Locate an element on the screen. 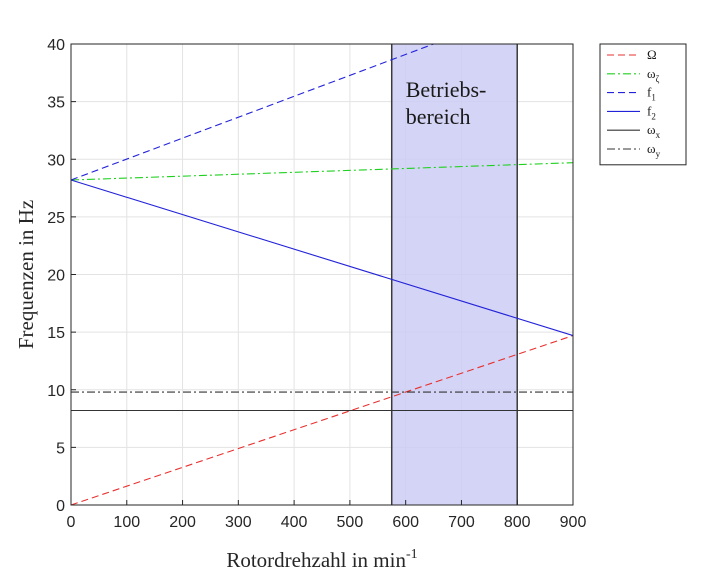 The image size is (720, 582). legend-label-4: f2 is located at coordinates (651, 112).